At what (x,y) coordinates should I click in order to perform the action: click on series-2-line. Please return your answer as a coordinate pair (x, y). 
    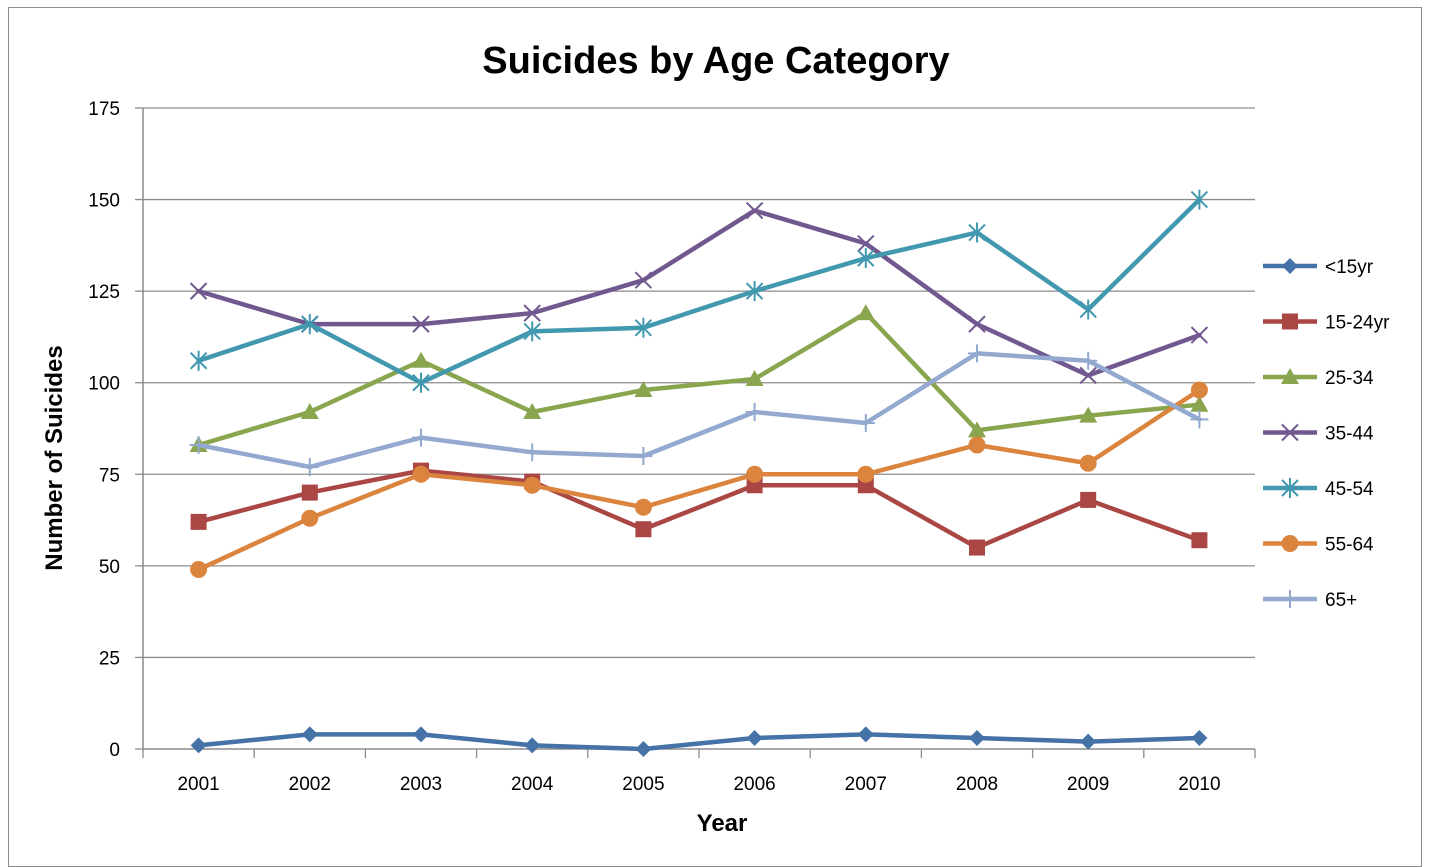
    Looking at the image, I should click on (699, 509).